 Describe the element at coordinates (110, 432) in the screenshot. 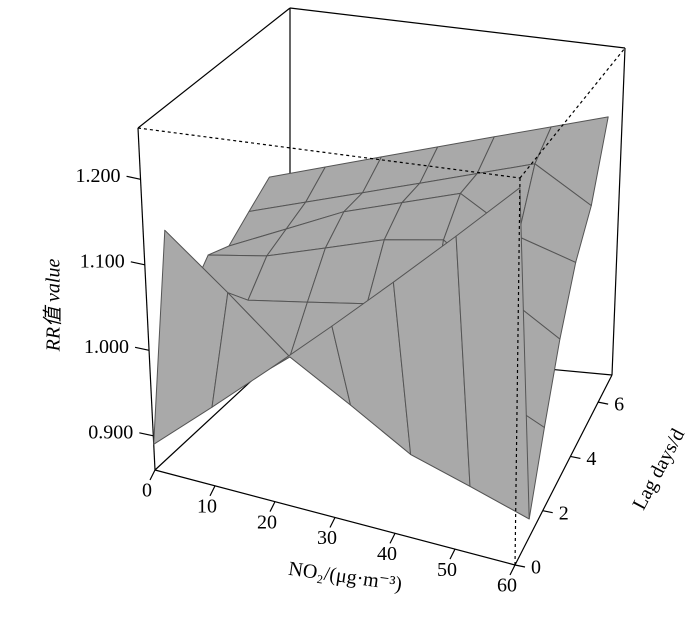

I see `z-tick-label: 0.900` at that location.